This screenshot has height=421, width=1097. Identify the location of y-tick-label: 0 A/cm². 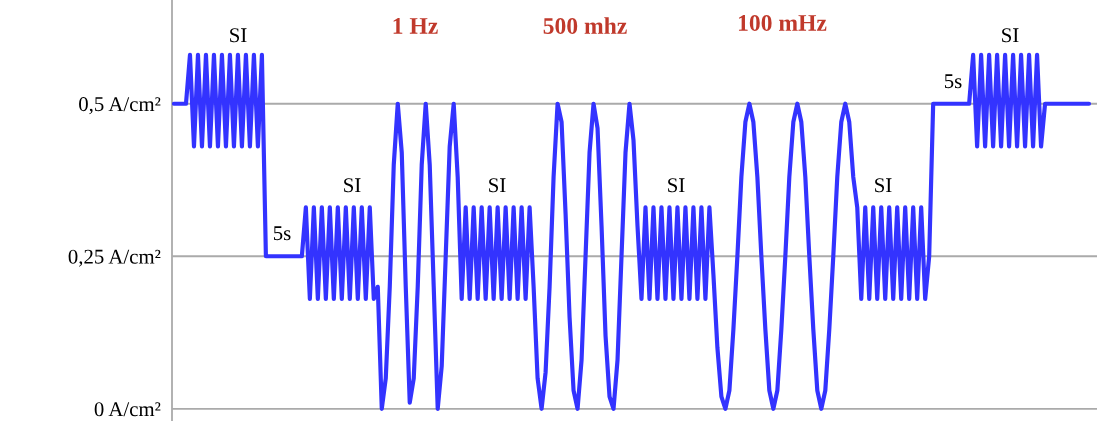
(127, 409).